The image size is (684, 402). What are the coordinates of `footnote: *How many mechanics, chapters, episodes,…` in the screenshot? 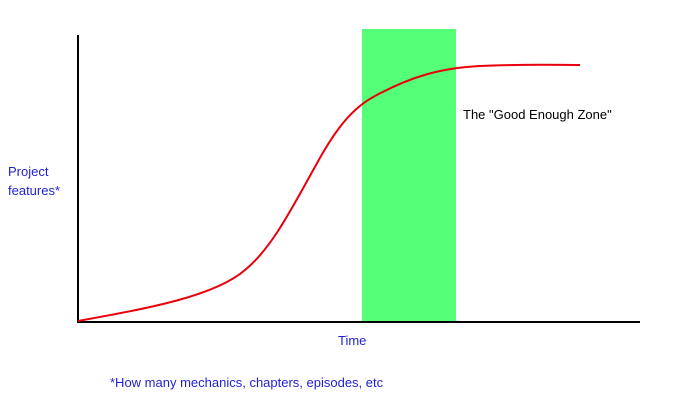 It's located at (247, 382).